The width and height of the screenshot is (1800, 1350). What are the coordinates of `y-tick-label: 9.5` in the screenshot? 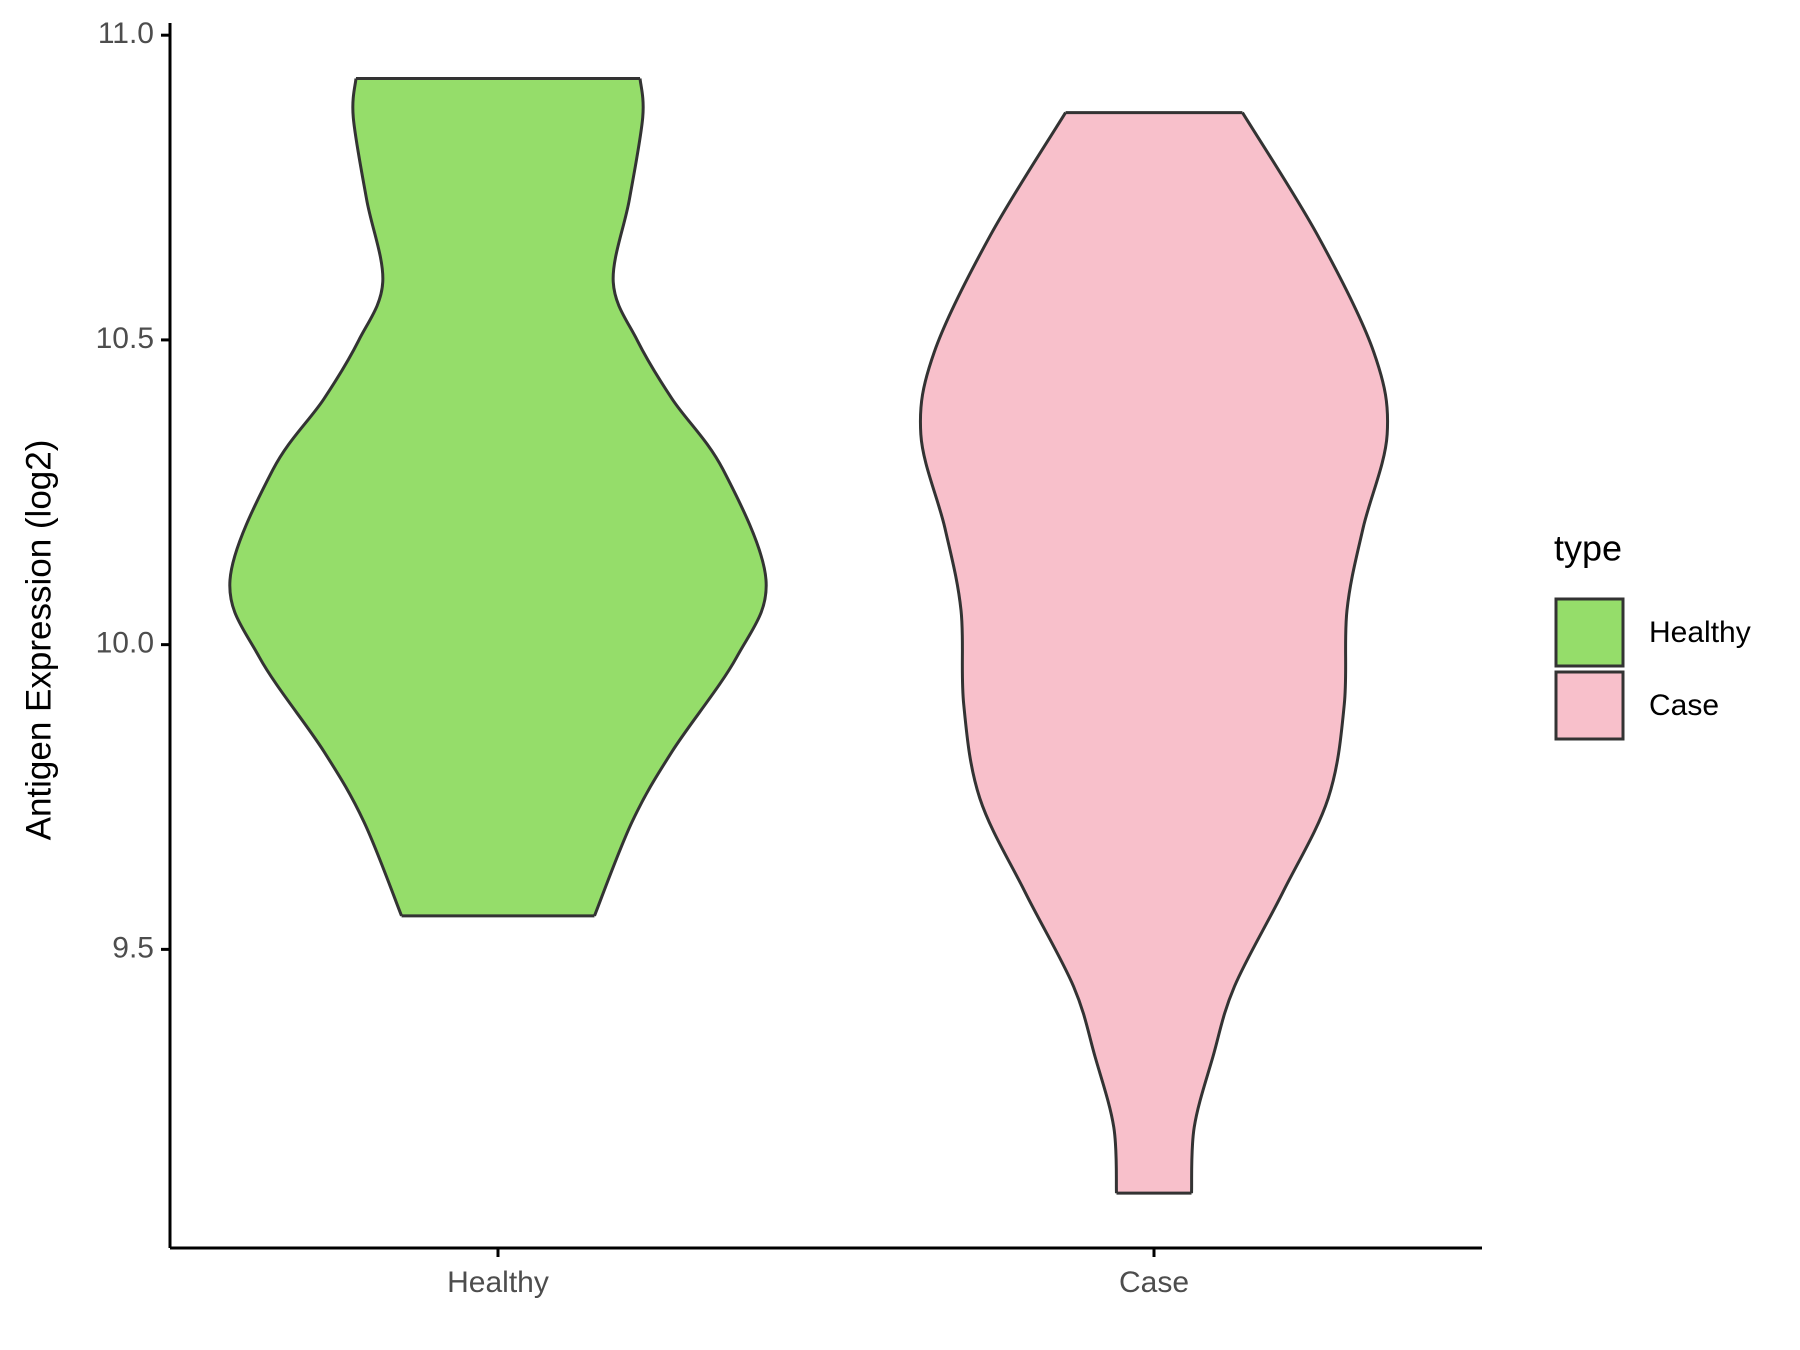 It's located at (133, 947).